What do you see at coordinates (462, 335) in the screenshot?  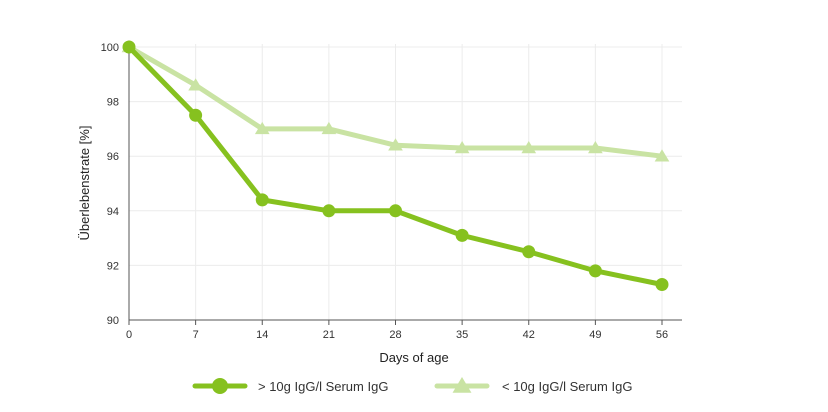 I see `x-tick-label-35: 35` at bounding box center [462, 335].